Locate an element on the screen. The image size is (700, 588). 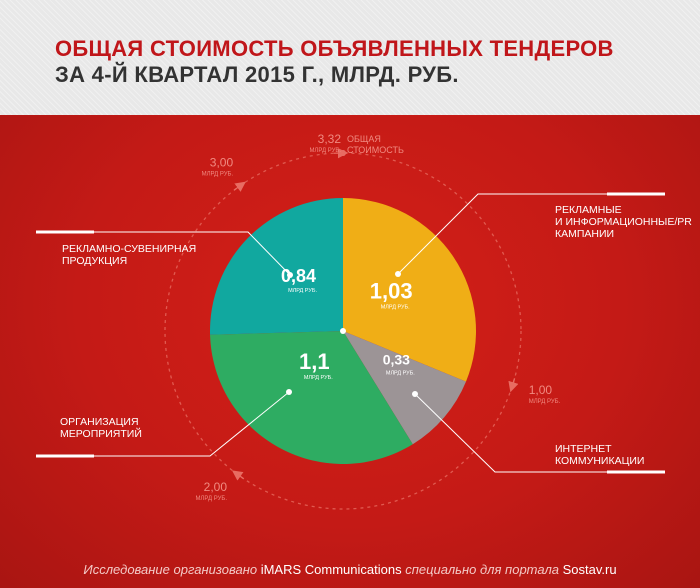
chart-title: ОБЩАЯ СТОИМОСТЬ ОБЪЯВЛЕННЫХ ТЕНДЕРОВ is located at coordinates (334, 48).